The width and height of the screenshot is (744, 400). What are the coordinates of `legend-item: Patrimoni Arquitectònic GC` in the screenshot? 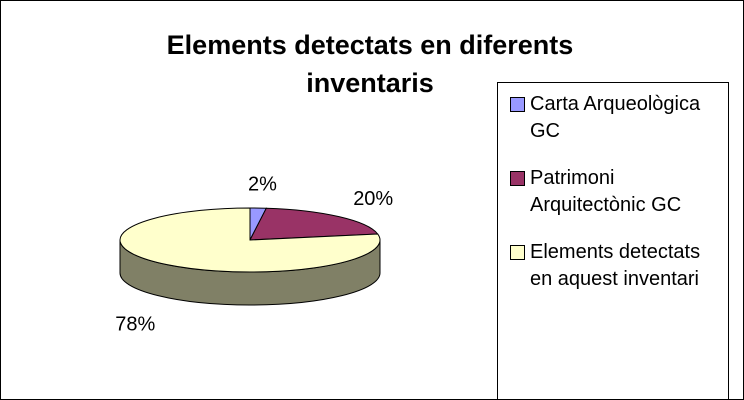 It's located at (619, 192).